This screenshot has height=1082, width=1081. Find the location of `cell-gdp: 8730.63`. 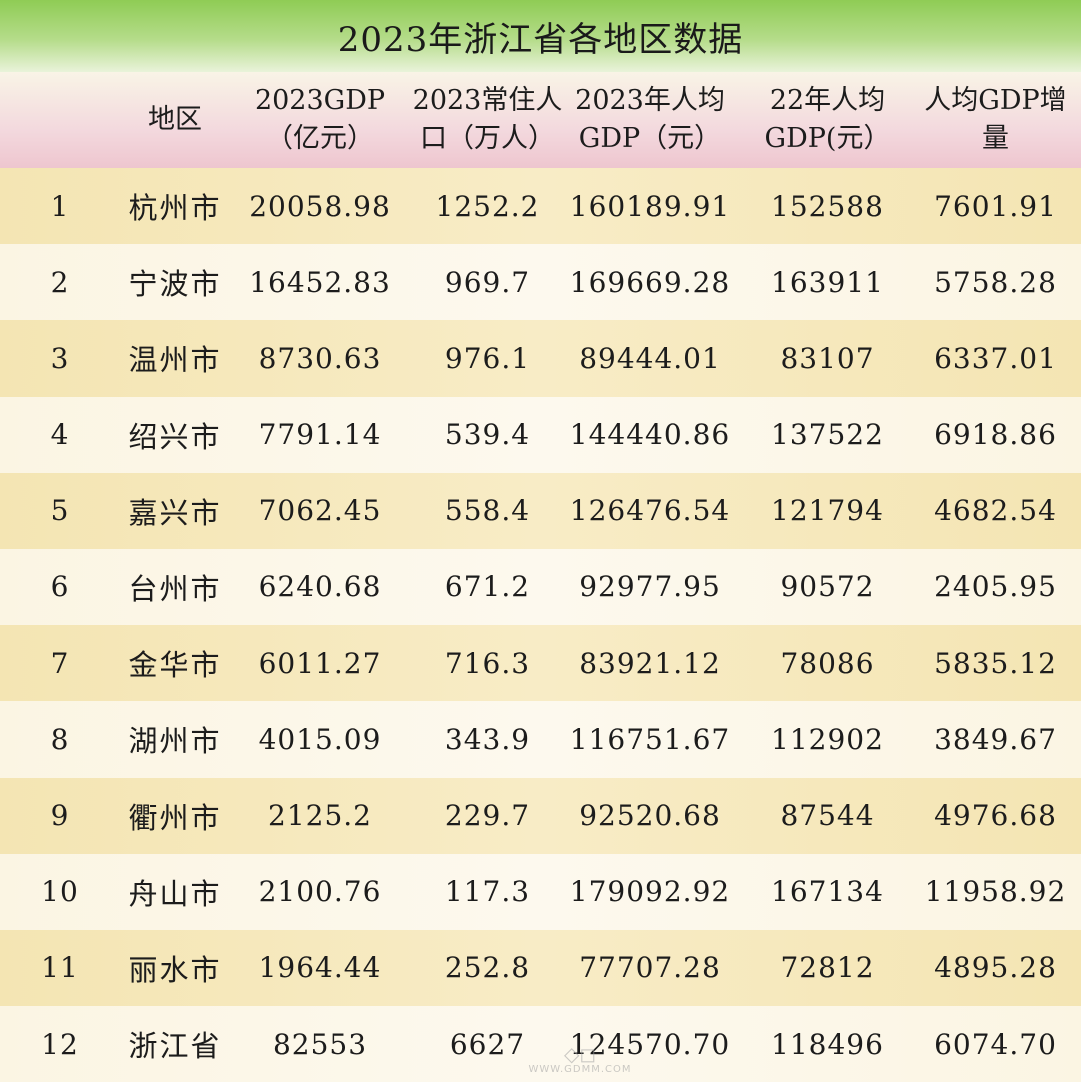

cell-gdp: 8730.63 is located at coordinates (320, 358).